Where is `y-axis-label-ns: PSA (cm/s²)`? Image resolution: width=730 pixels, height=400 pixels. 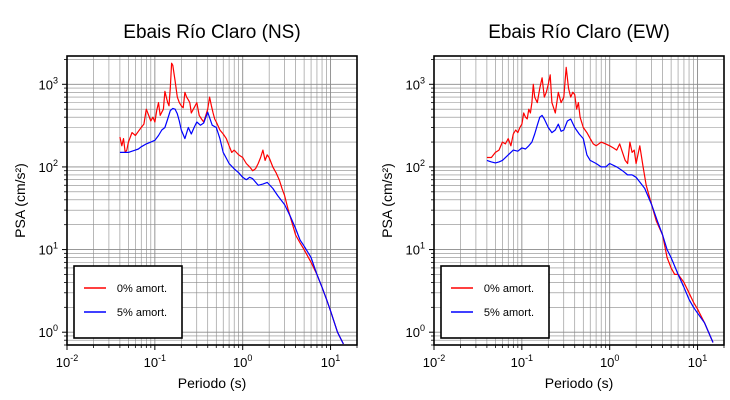 y-axis-label-ns: PSA (cm/s²) is located at coordinates (20, 200).